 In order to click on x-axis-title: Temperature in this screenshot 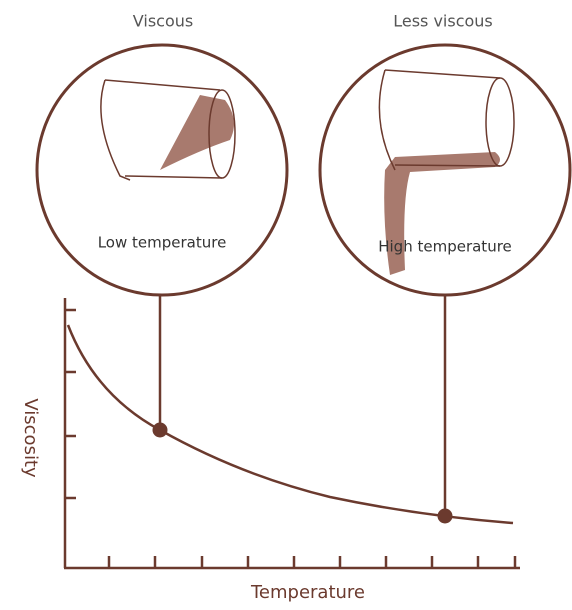, I will do `click(307, 592)`.